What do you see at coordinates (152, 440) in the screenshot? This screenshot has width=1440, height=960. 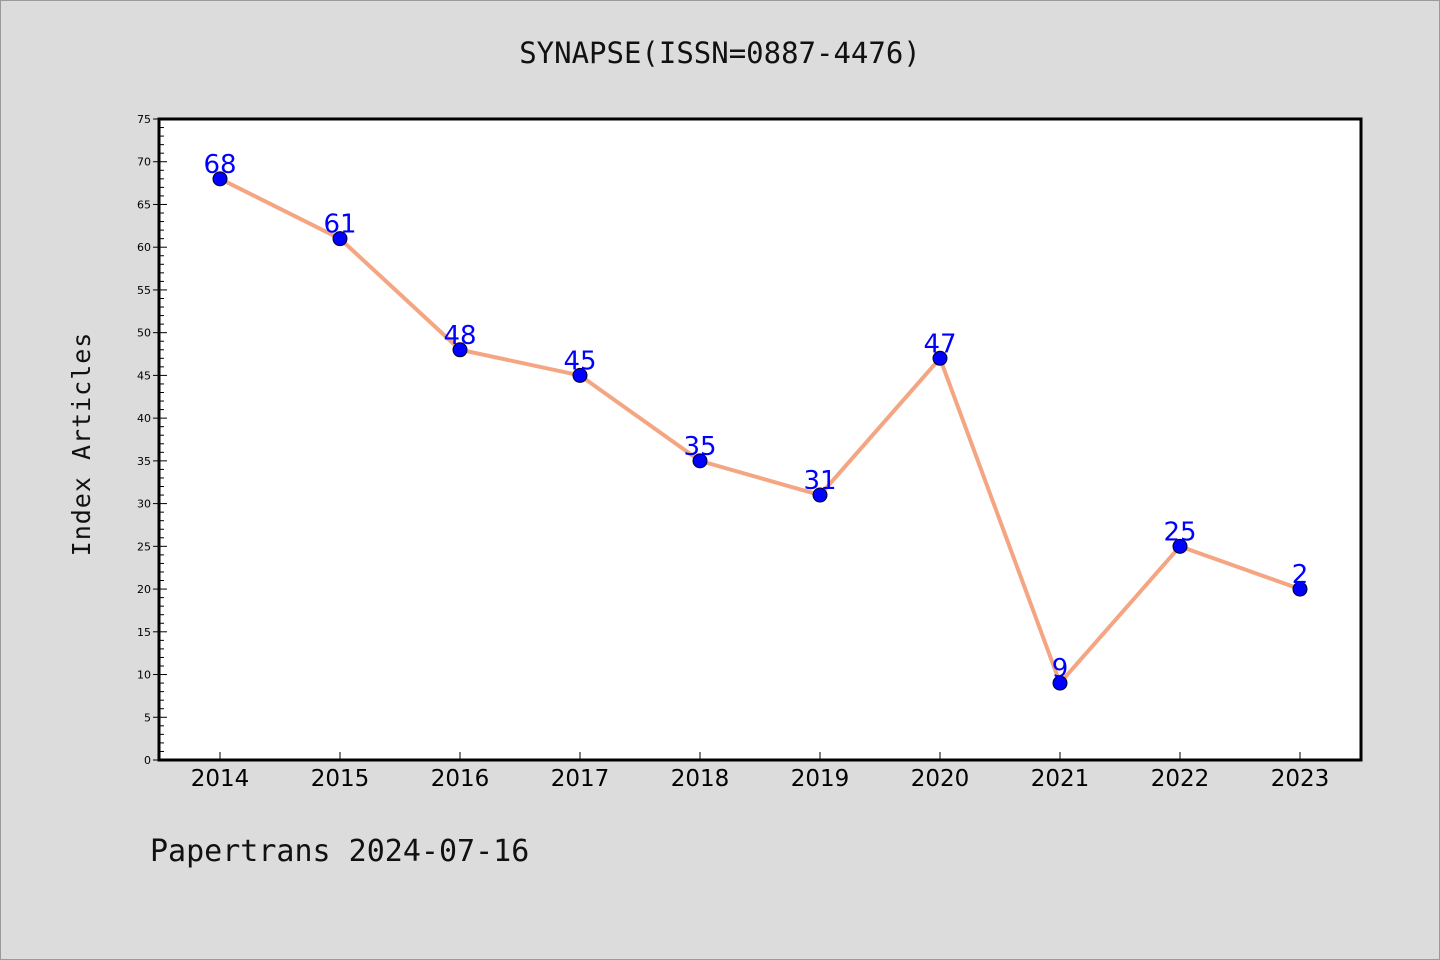 I see `y-axis: 0 5 10 15 20 25 30 35 40 45 50 55 60 65 70 75` at bounding box center [152, 440].